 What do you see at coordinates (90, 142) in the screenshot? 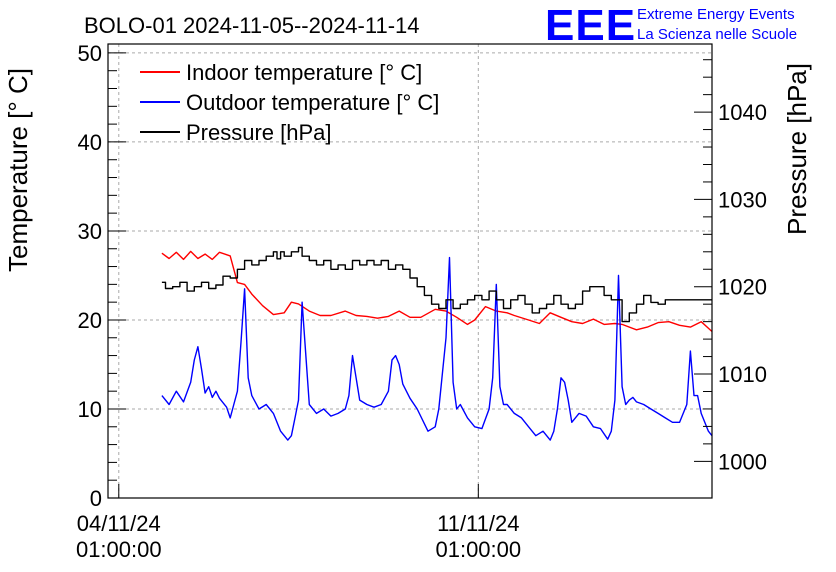
I see `y-tick-label: 40` at bounding box center [90, 142].